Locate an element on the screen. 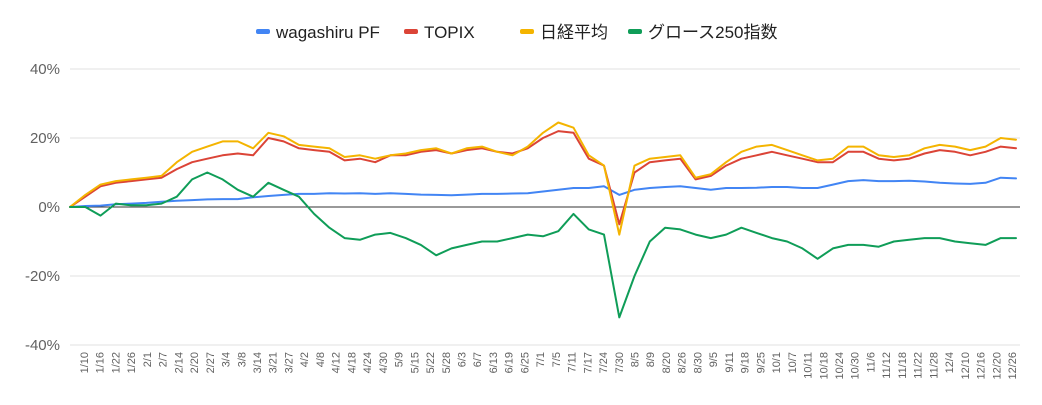 This screenshot has height=405, width=1042. x-tick-label: 7/11 is located at coordinates (573, 362).